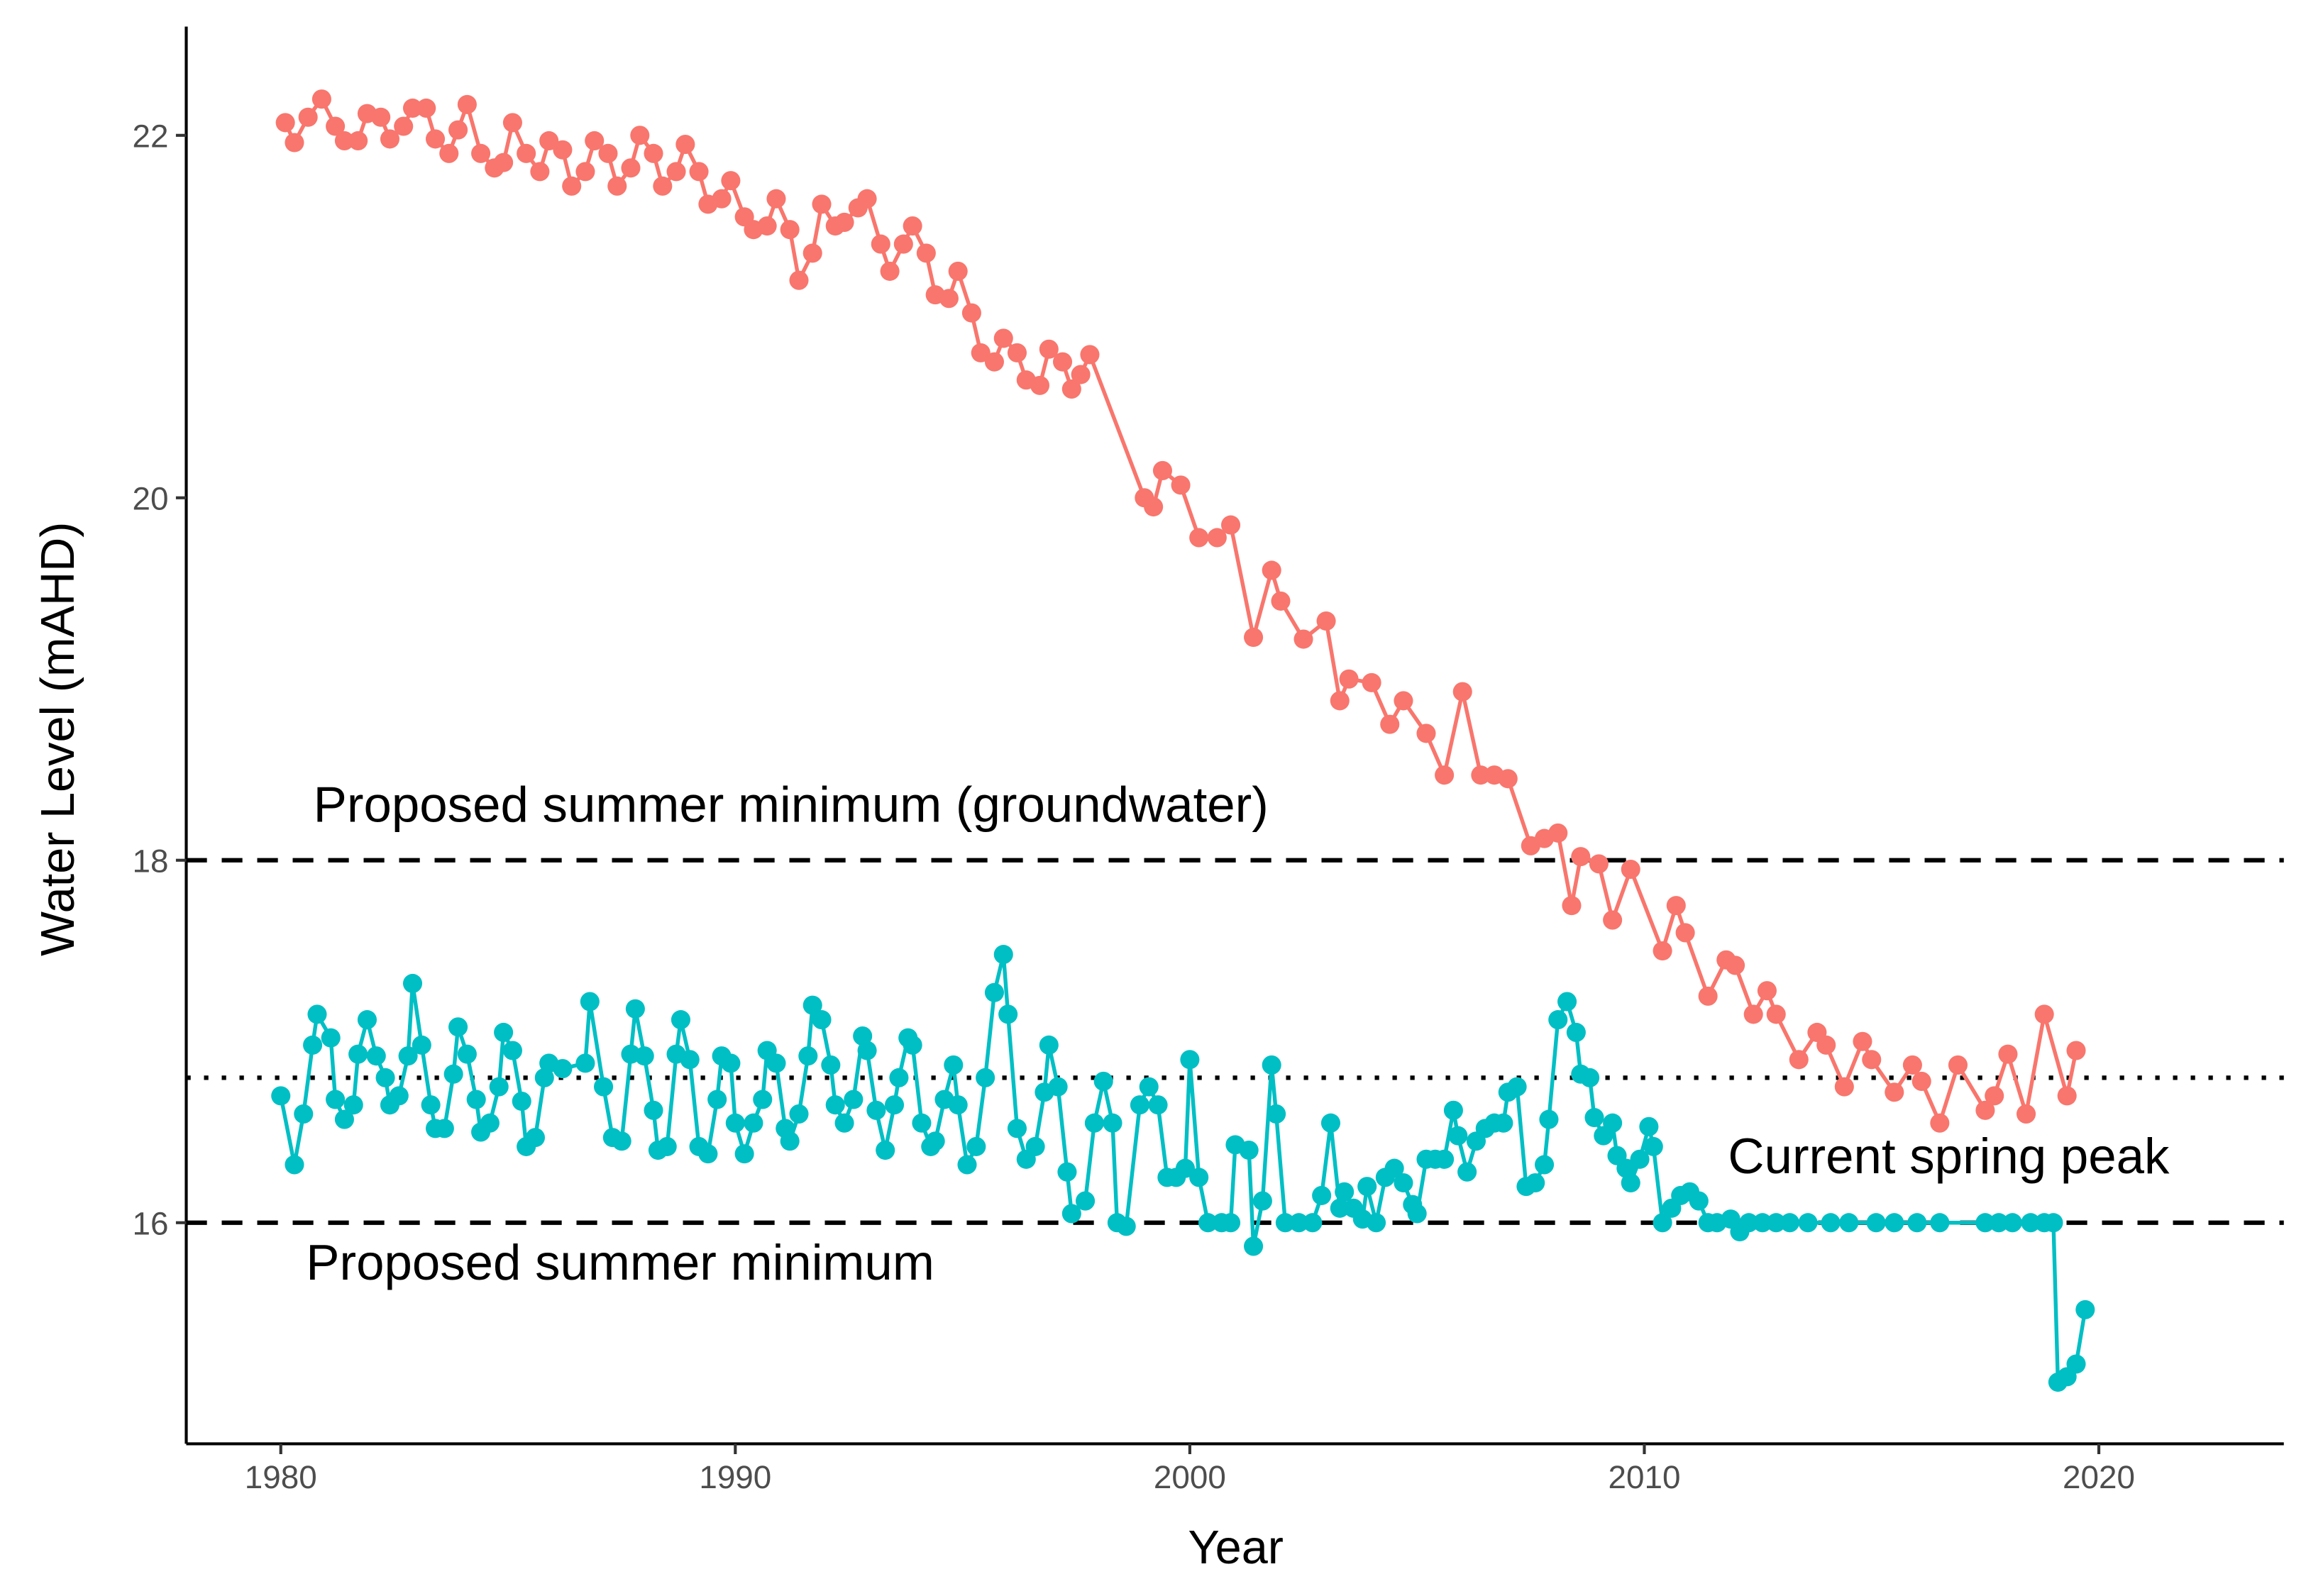 The image size is (2306, 1596). What do you see at coordinates (1236, 1548) in the screenshot?
I see `x-axis-title: Year` at bounding box center [1236, 1548].